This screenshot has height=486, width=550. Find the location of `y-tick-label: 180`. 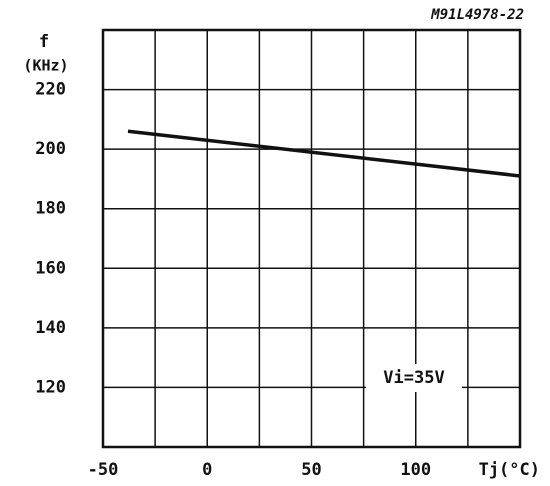

y-tick-label: 180 is located at coordinates (50, 209).